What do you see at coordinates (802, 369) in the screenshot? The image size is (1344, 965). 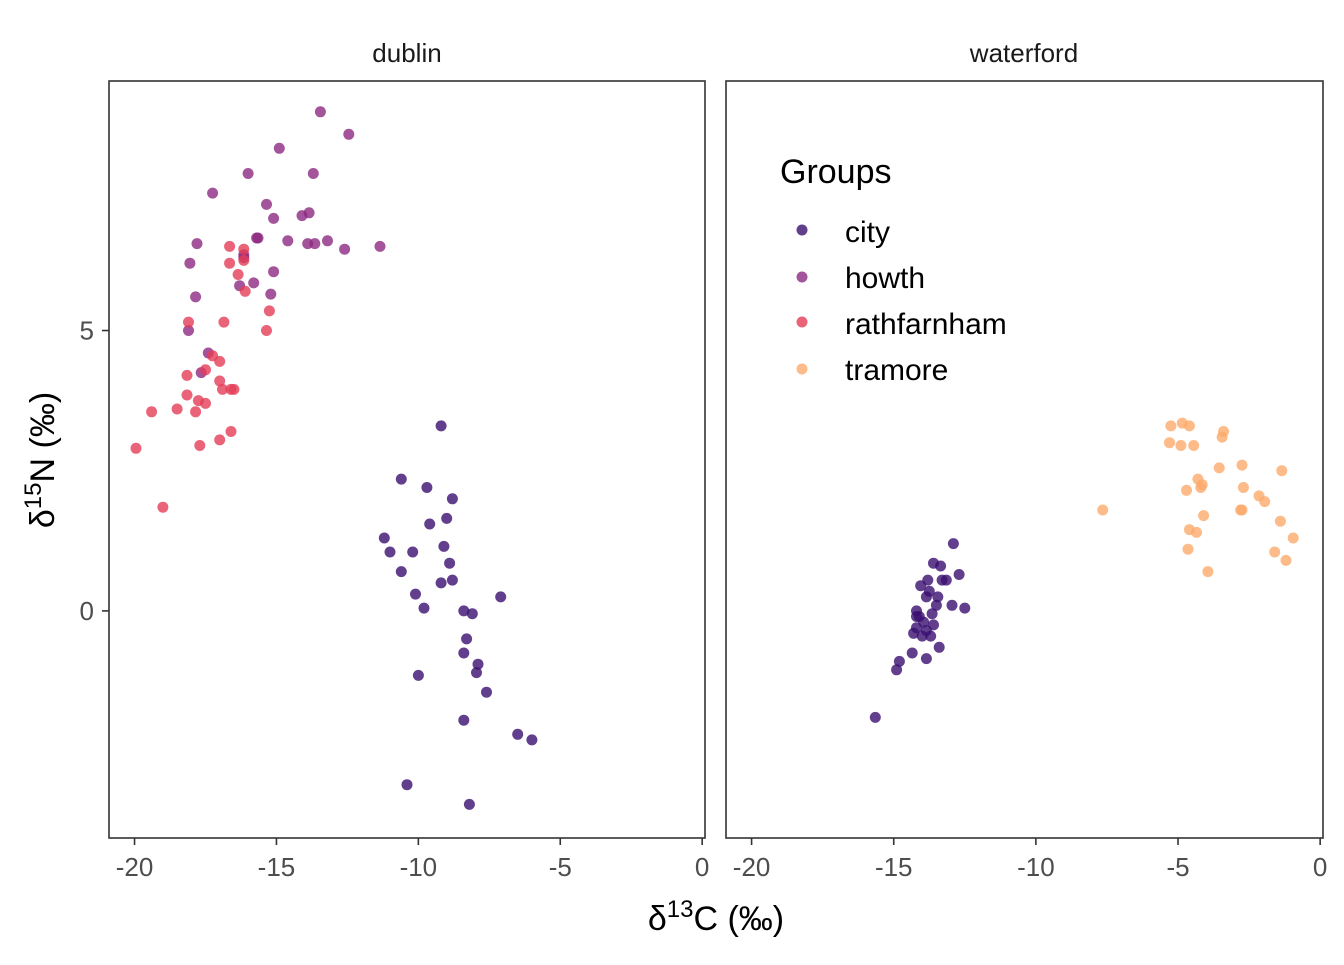 I see `legend-key-tramore` at bounding box center [802, 369].